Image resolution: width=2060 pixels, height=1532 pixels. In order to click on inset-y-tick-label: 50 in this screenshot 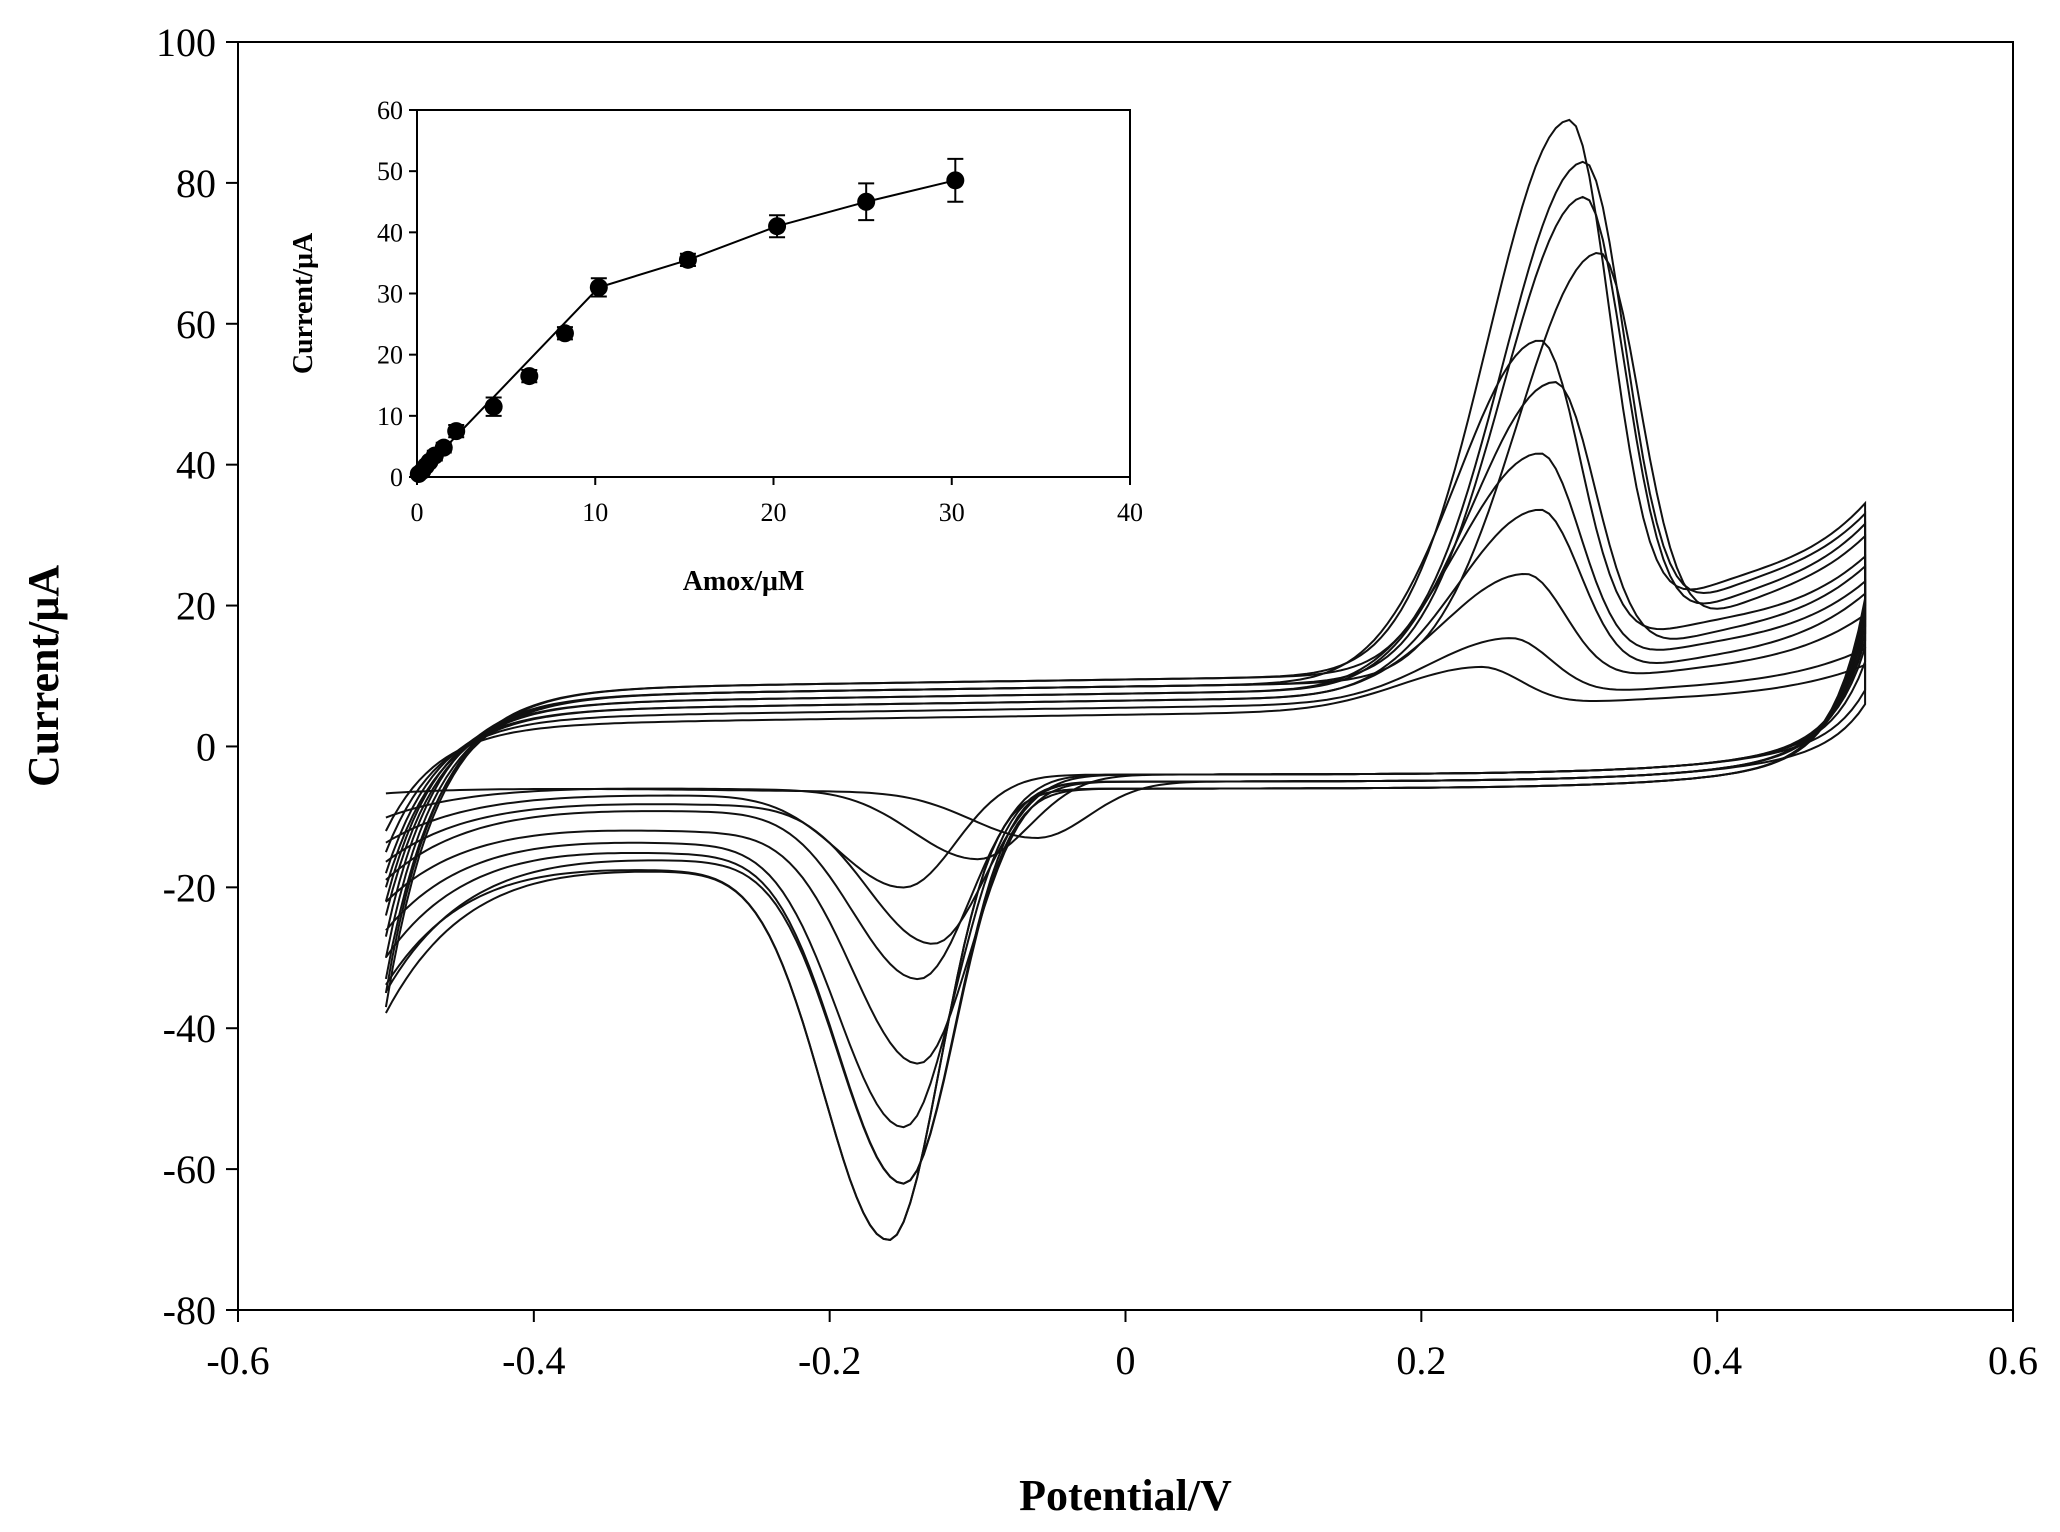, I will do `click(390, 171)`.